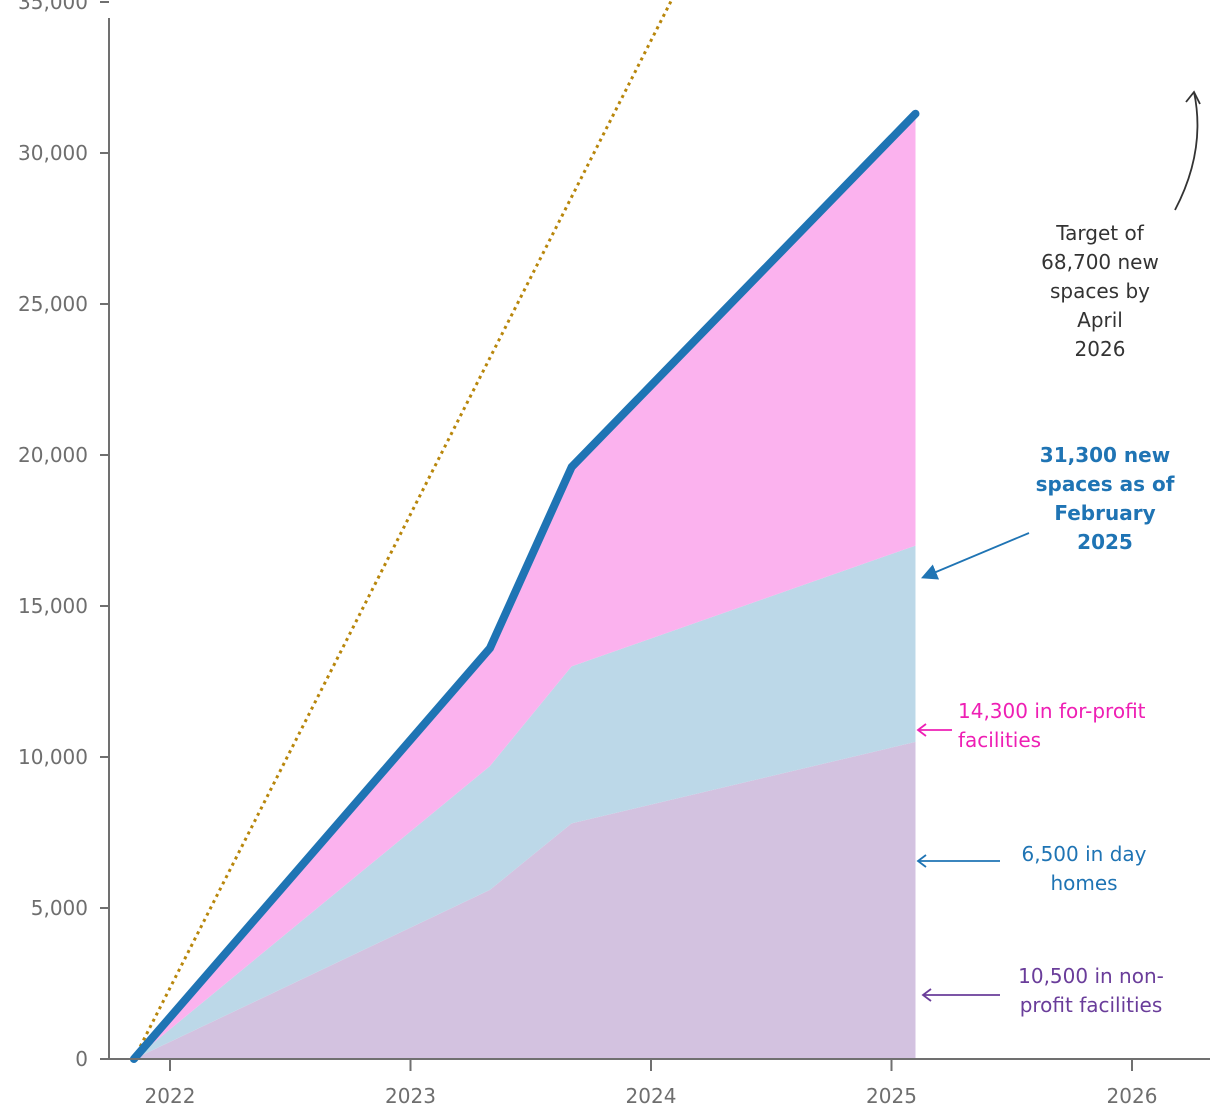  I want to click on y-tick-label: 5,000, so click(59, 908).